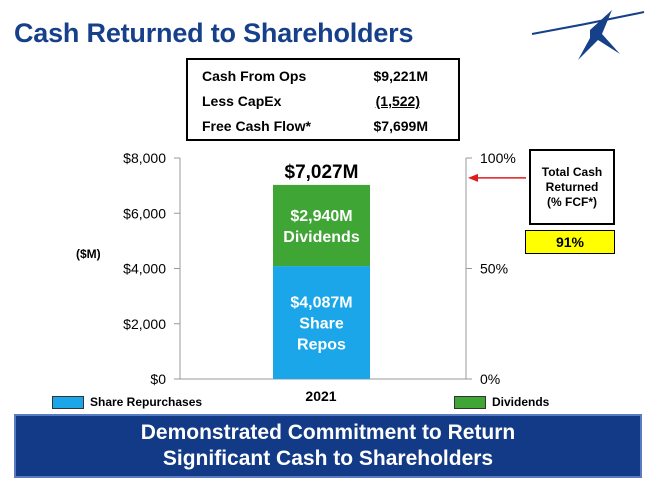 The image size is (657, 483). What do you see at coordinates (323, 76) in the screenshot?
I see `cash-from-ops-row: Cash From Ops $9,221M` at bounding box center [323, 76].